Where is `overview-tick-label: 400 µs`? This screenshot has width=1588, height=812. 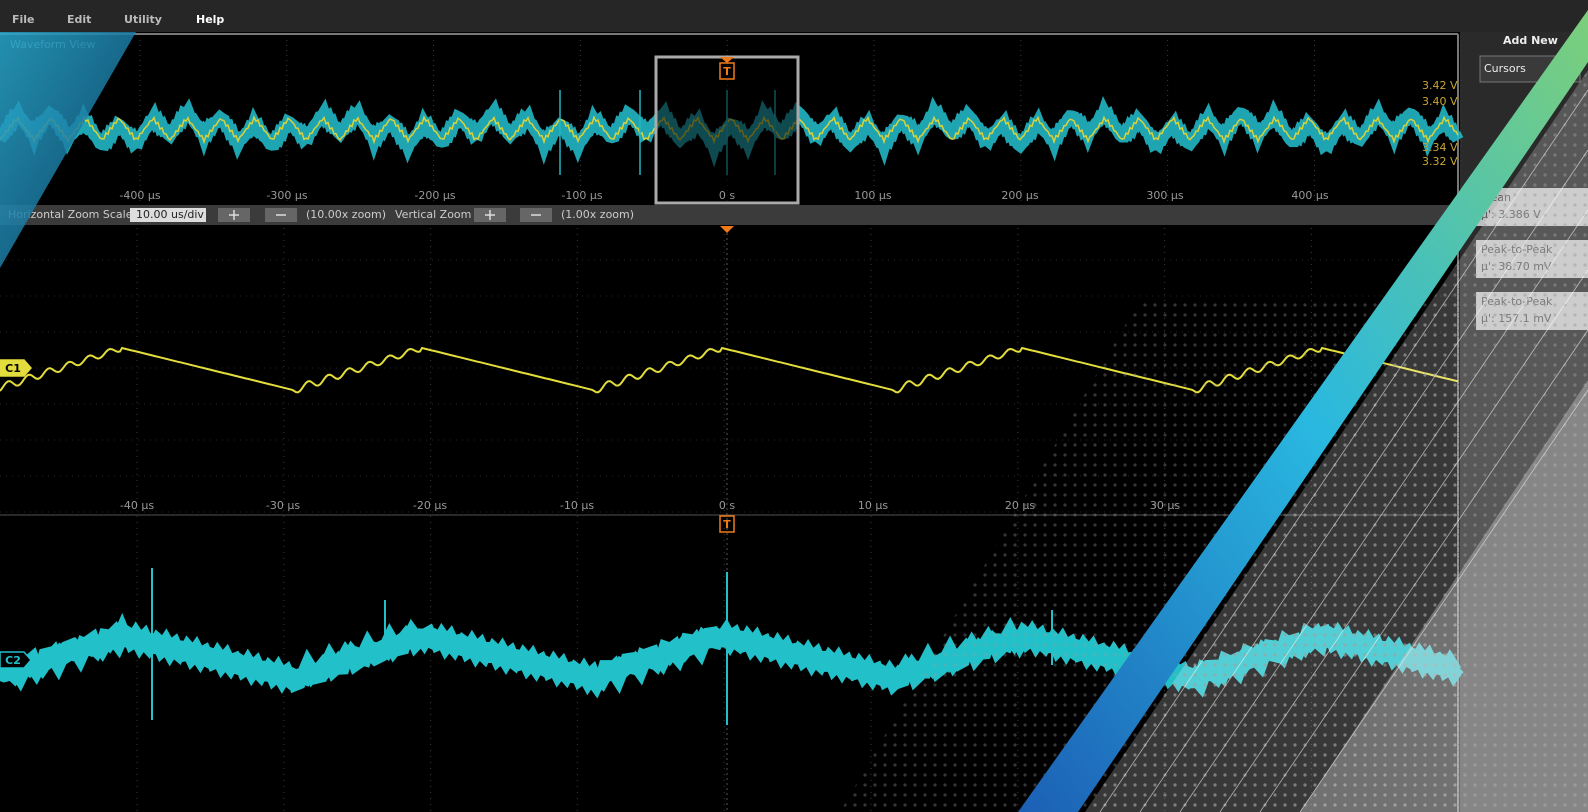
overview-tick-label: 400 µs is located at coordinates (1309, 195).